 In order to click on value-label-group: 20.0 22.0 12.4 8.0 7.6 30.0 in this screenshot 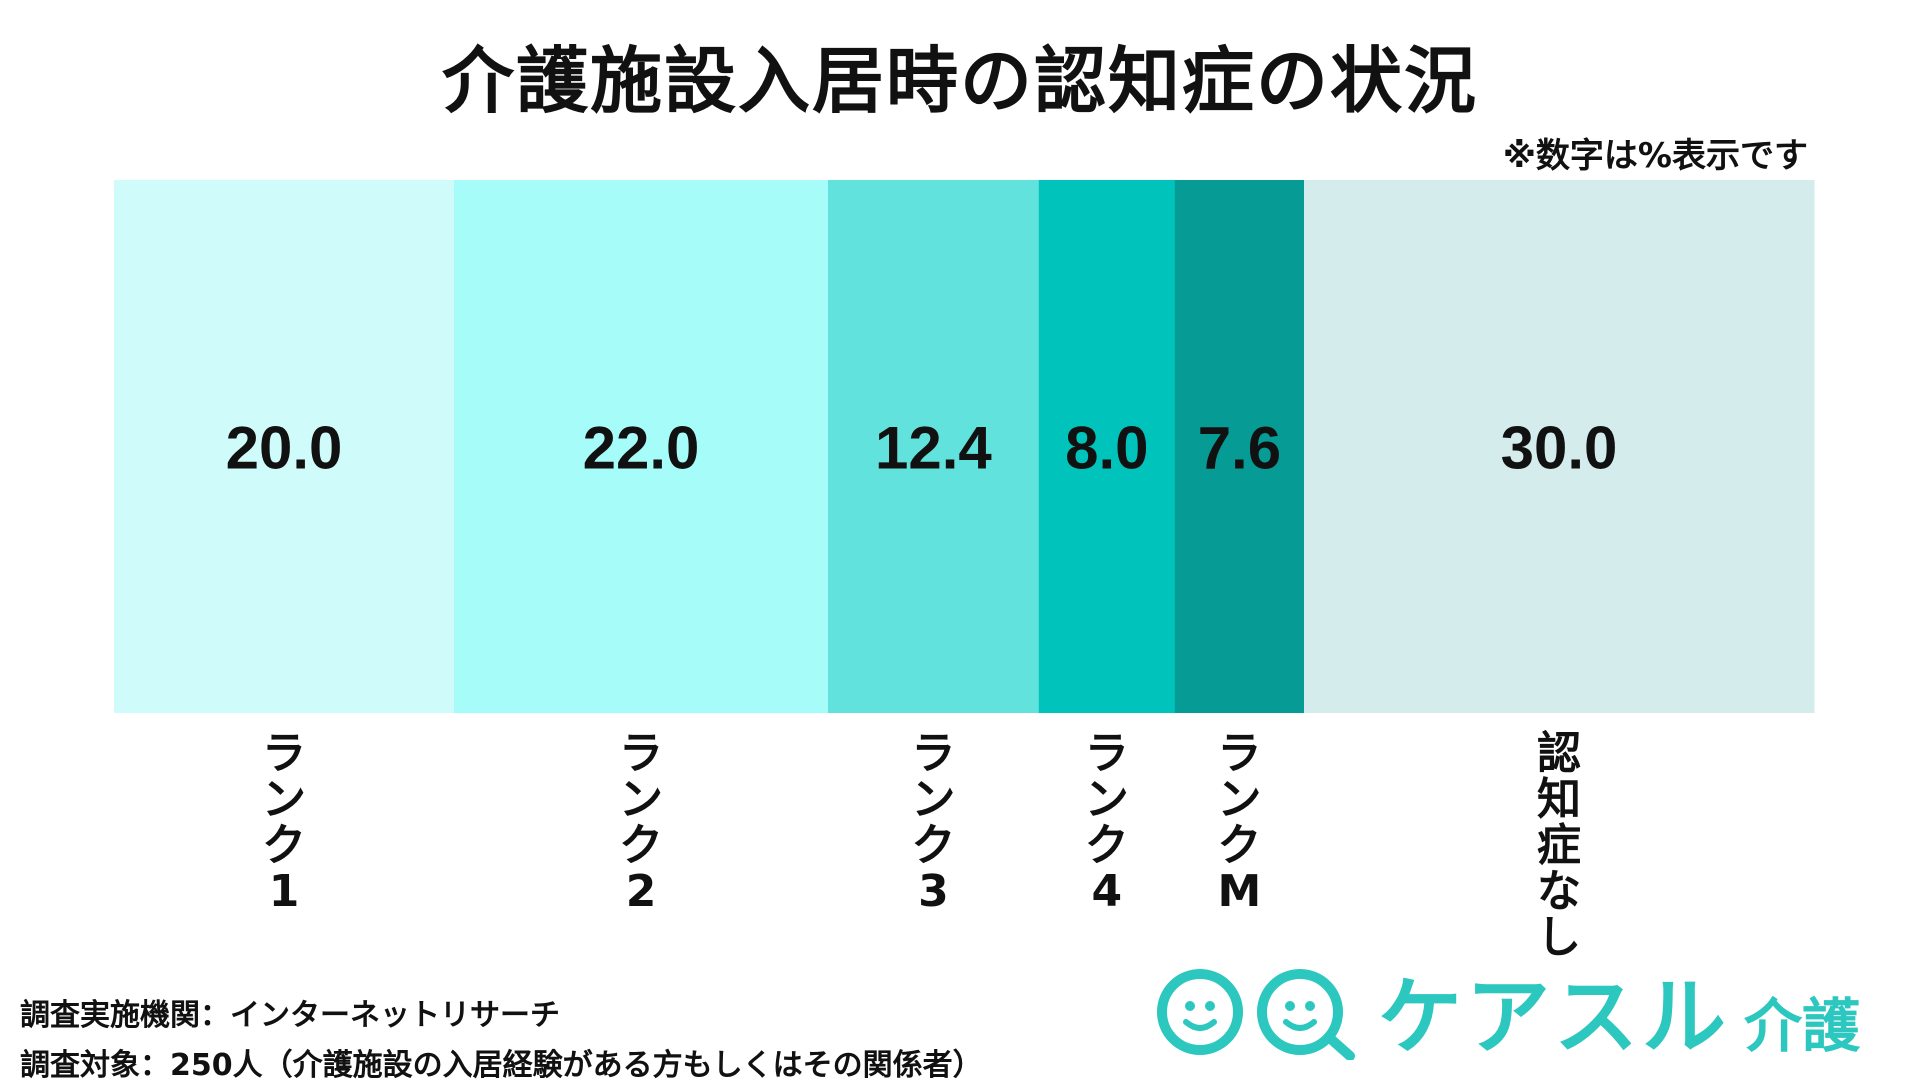, I will do `click(922, 448)`.